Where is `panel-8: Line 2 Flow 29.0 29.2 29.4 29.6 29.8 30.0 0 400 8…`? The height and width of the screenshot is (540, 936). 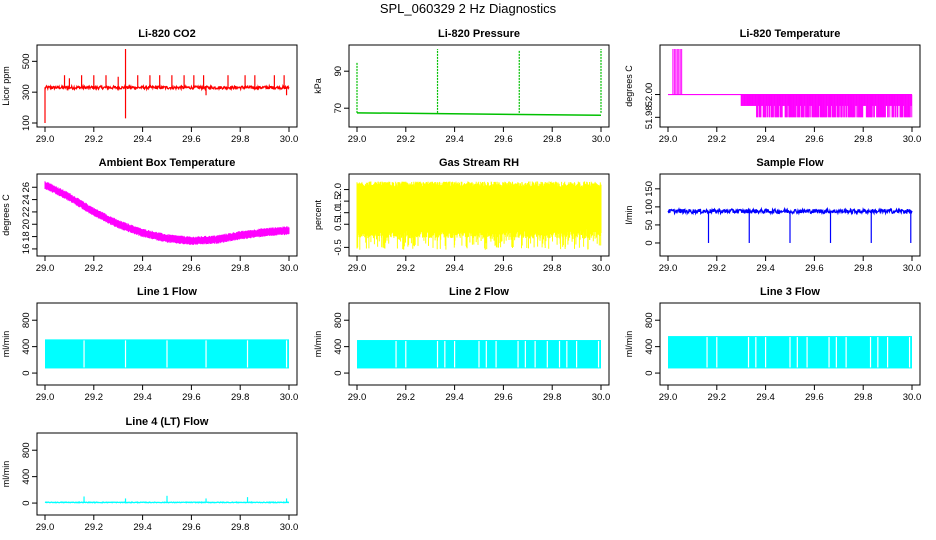 panel-8: Line 2 Flow 29.0 29.2 29.4 29.6 29.8 30.0 0 400 8… is located at coordinates (461, 344).